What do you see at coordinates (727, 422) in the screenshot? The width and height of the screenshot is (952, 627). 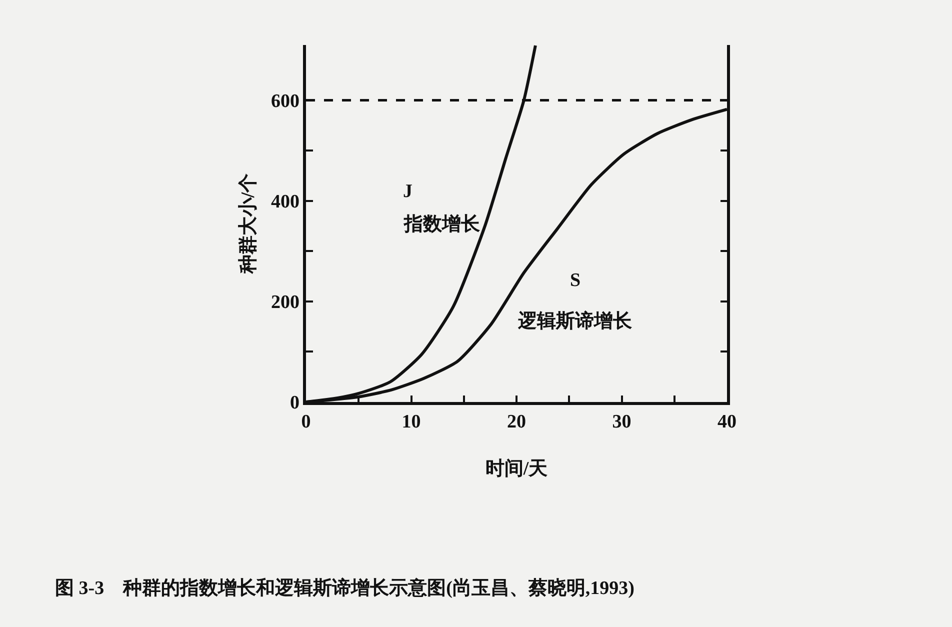 I see `x-tick-label: 40` at bounding box center [727, 422].